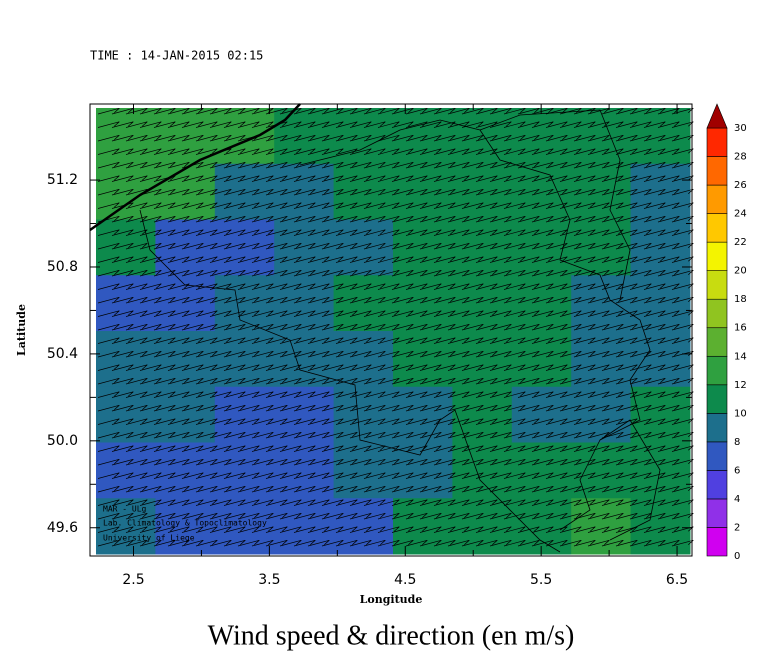 The image size is (768, 662). What do you see at coordinates (555, 205) in the screenshot?
I see `border-nl-de` at bounding box center [555, 205].